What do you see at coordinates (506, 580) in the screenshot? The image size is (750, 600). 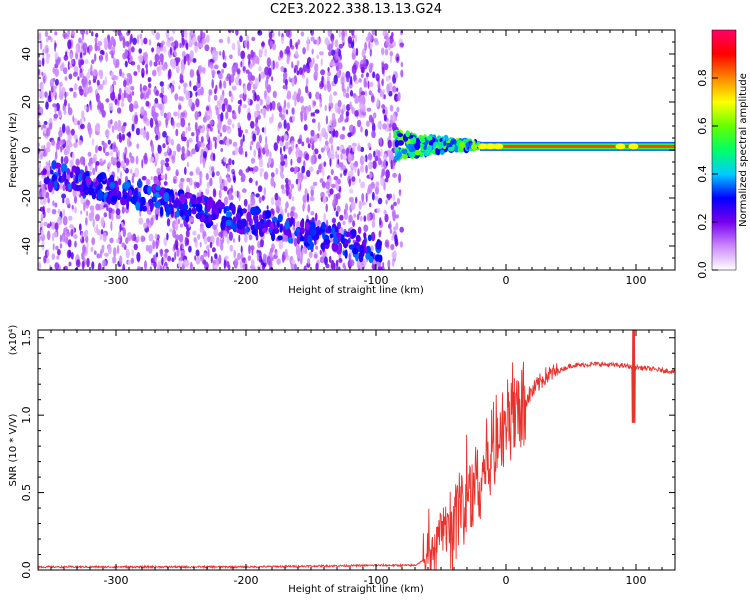 I see `snr-x-tick-label: 0` at bounding box center [506, 580].